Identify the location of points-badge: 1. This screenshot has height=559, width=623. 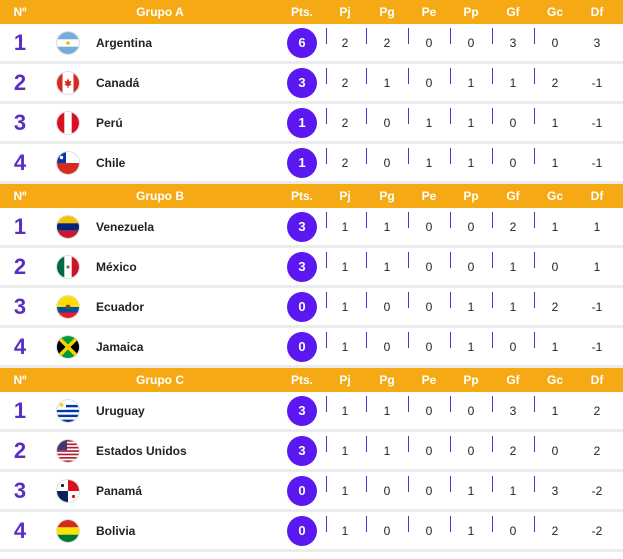
(302, 162).